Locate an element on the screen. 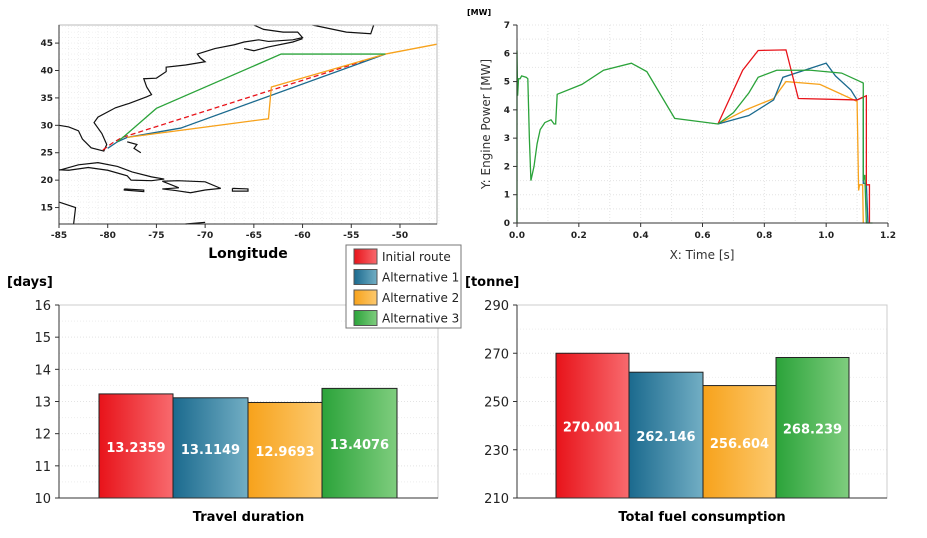 The image size is (927, 538). bar-value-label: 13.1149 is located at coordinates (210, 450).